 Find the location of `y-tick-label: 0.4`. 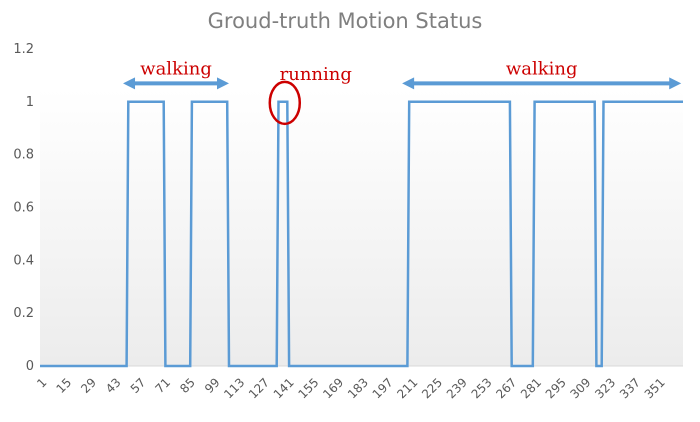

y-tick-label: 0.4 is located at coordinates (23, 260).